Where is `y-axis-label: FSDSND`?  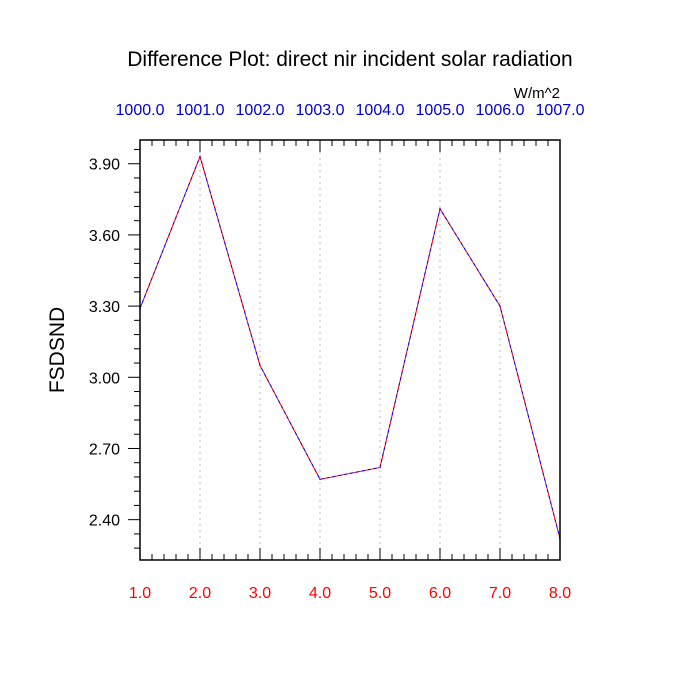
y-axis-label: FSDSND is located at coordinates (57, 350).